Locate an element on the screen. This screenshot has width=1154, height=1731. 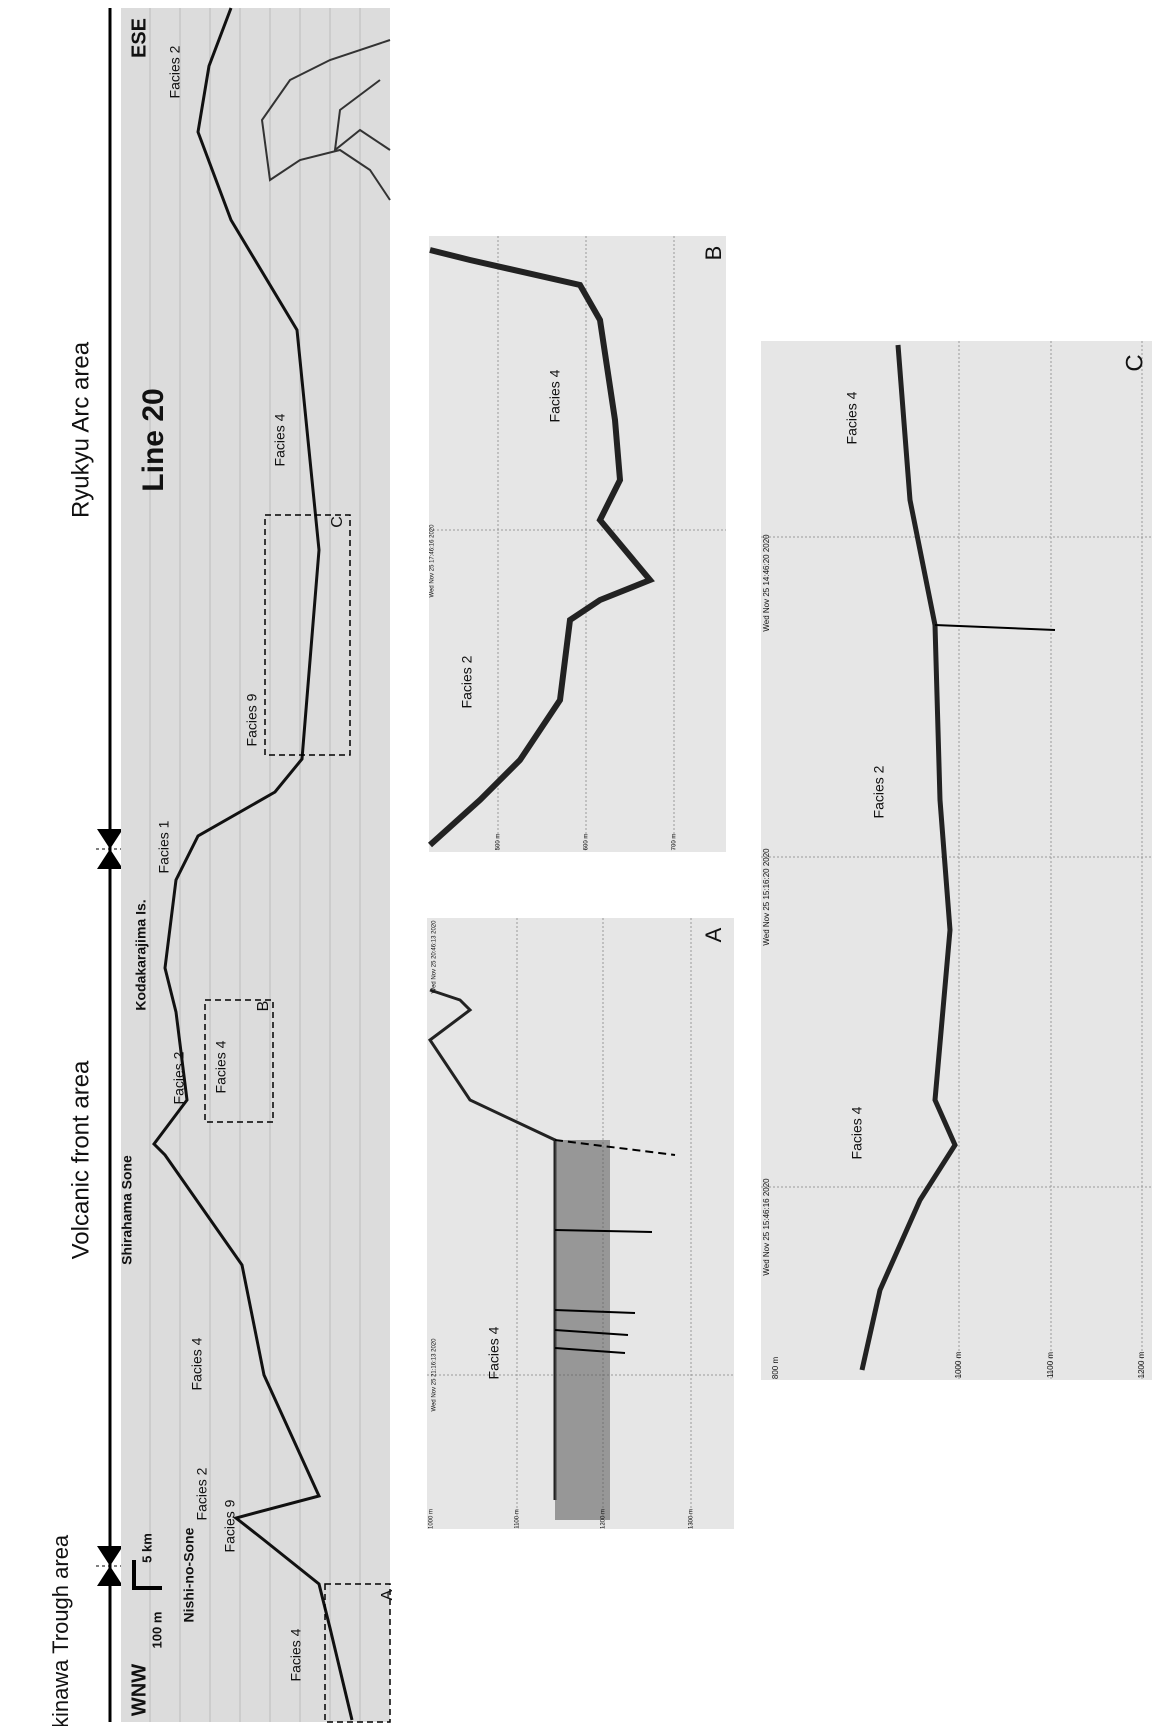
label: C is located at coordinates (1134, 362).